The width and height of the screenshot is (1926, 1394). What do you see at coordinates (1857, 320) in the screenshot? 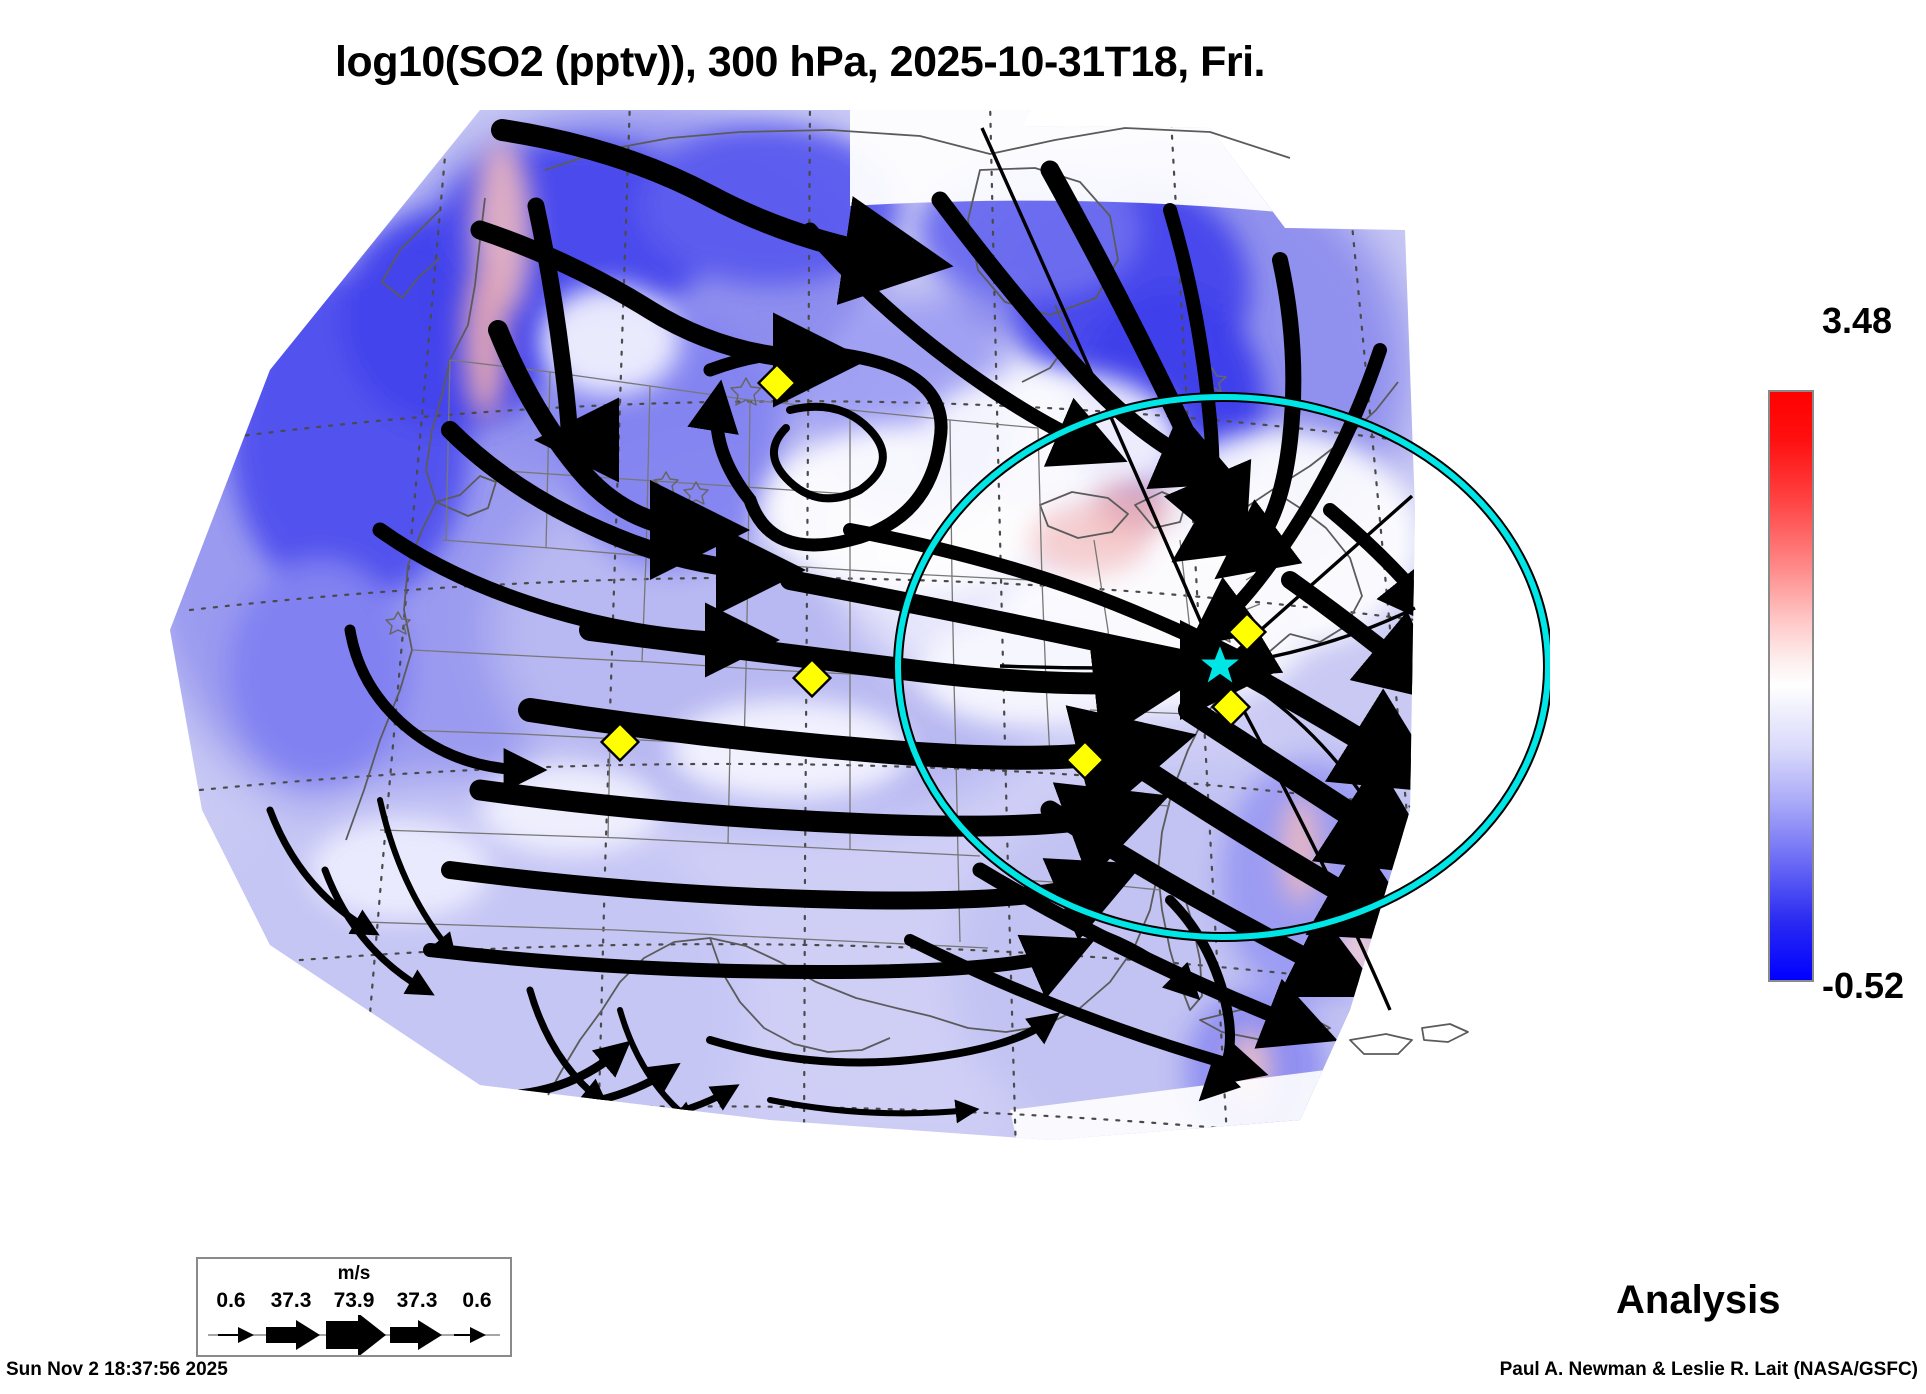
I see `colorbar-max-label: 3.48` at bounding box center [1857, 320].